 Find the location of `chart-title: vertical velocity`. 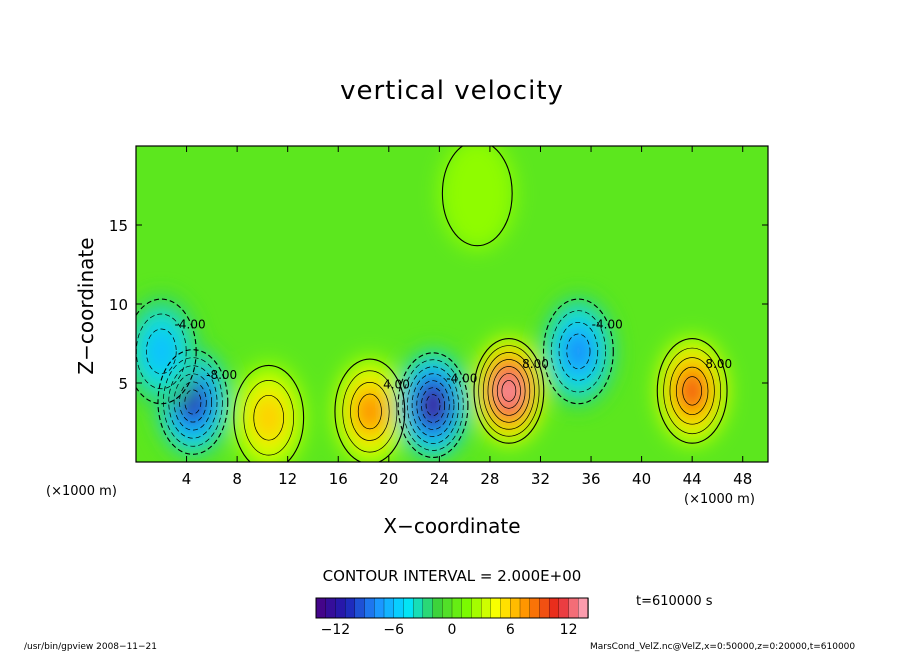

chart-title: vertical velocity is located at coordinates (452, 91).